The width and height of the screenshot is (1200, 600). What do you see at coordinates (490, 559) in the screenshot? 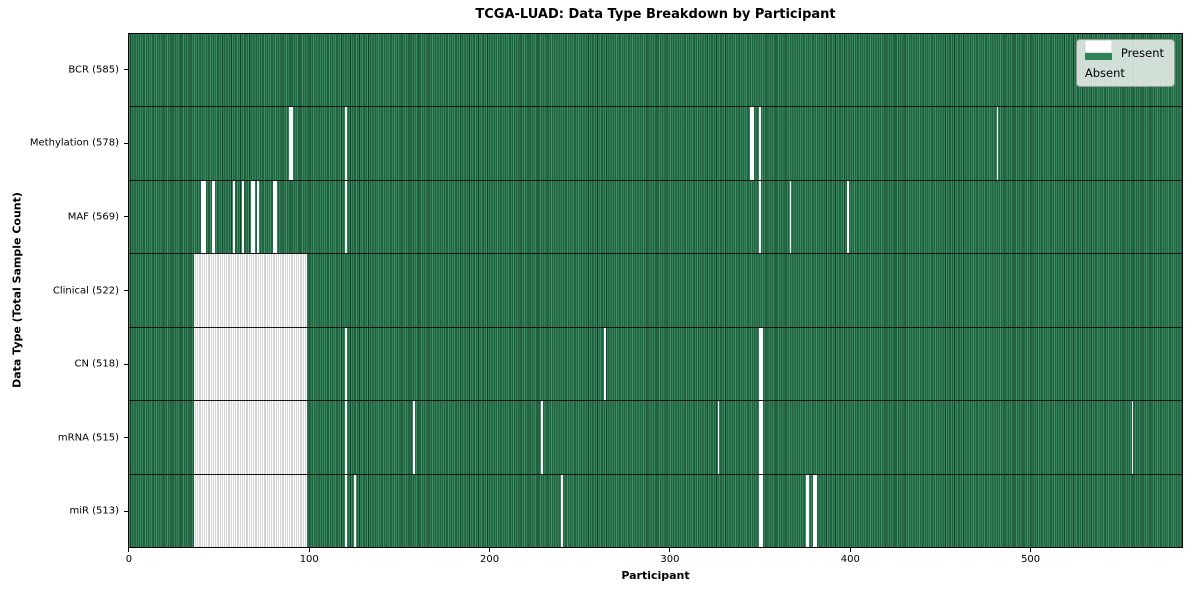
I see `x-tick-label-200: 200` at bounding box center [490, 559].